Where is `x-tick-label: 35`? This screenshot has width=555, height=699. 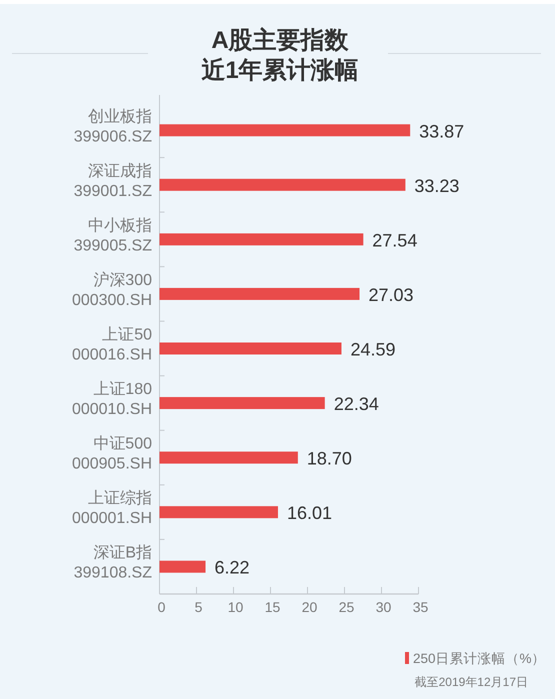
x-tick-label: 35 is located at coordinates (420, 607).